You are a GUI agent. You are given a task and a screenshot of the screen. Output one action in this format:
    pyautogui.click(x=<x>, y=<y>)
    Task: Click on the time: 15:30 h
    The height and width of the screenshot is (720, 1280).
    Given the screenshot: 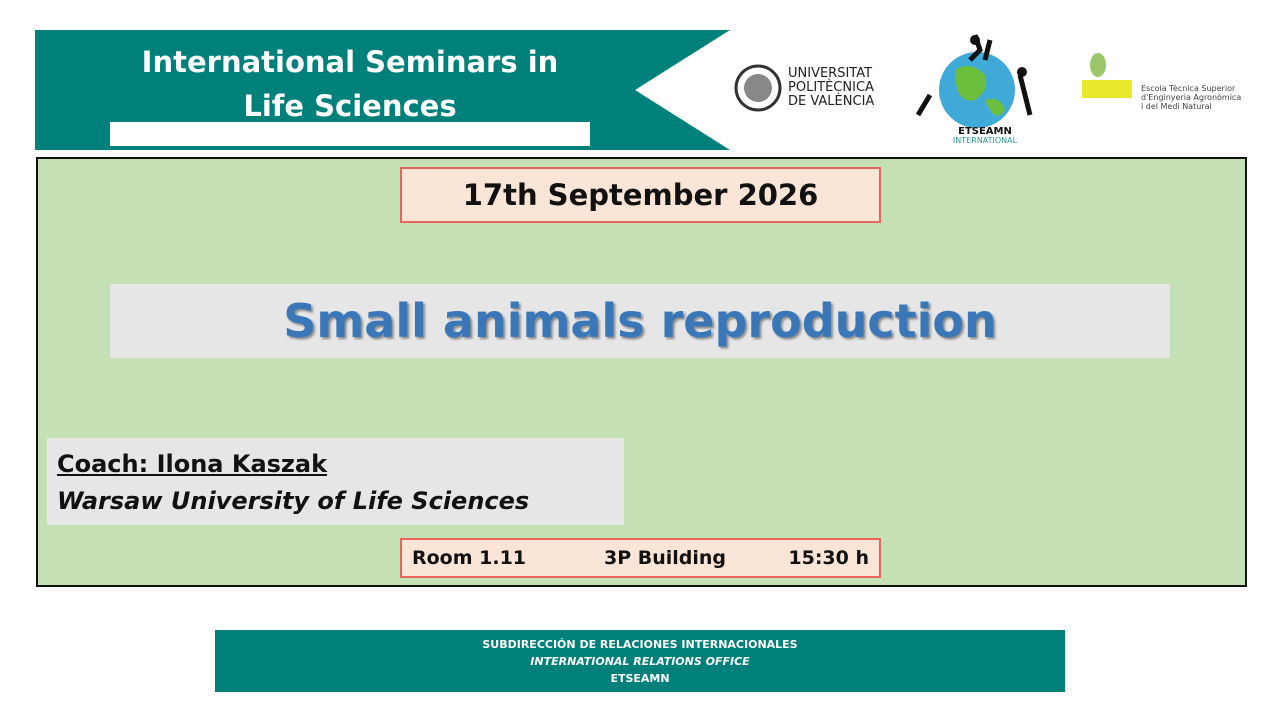 What is the action you would take?
    pyautogui.click(x=828, y=558)
    